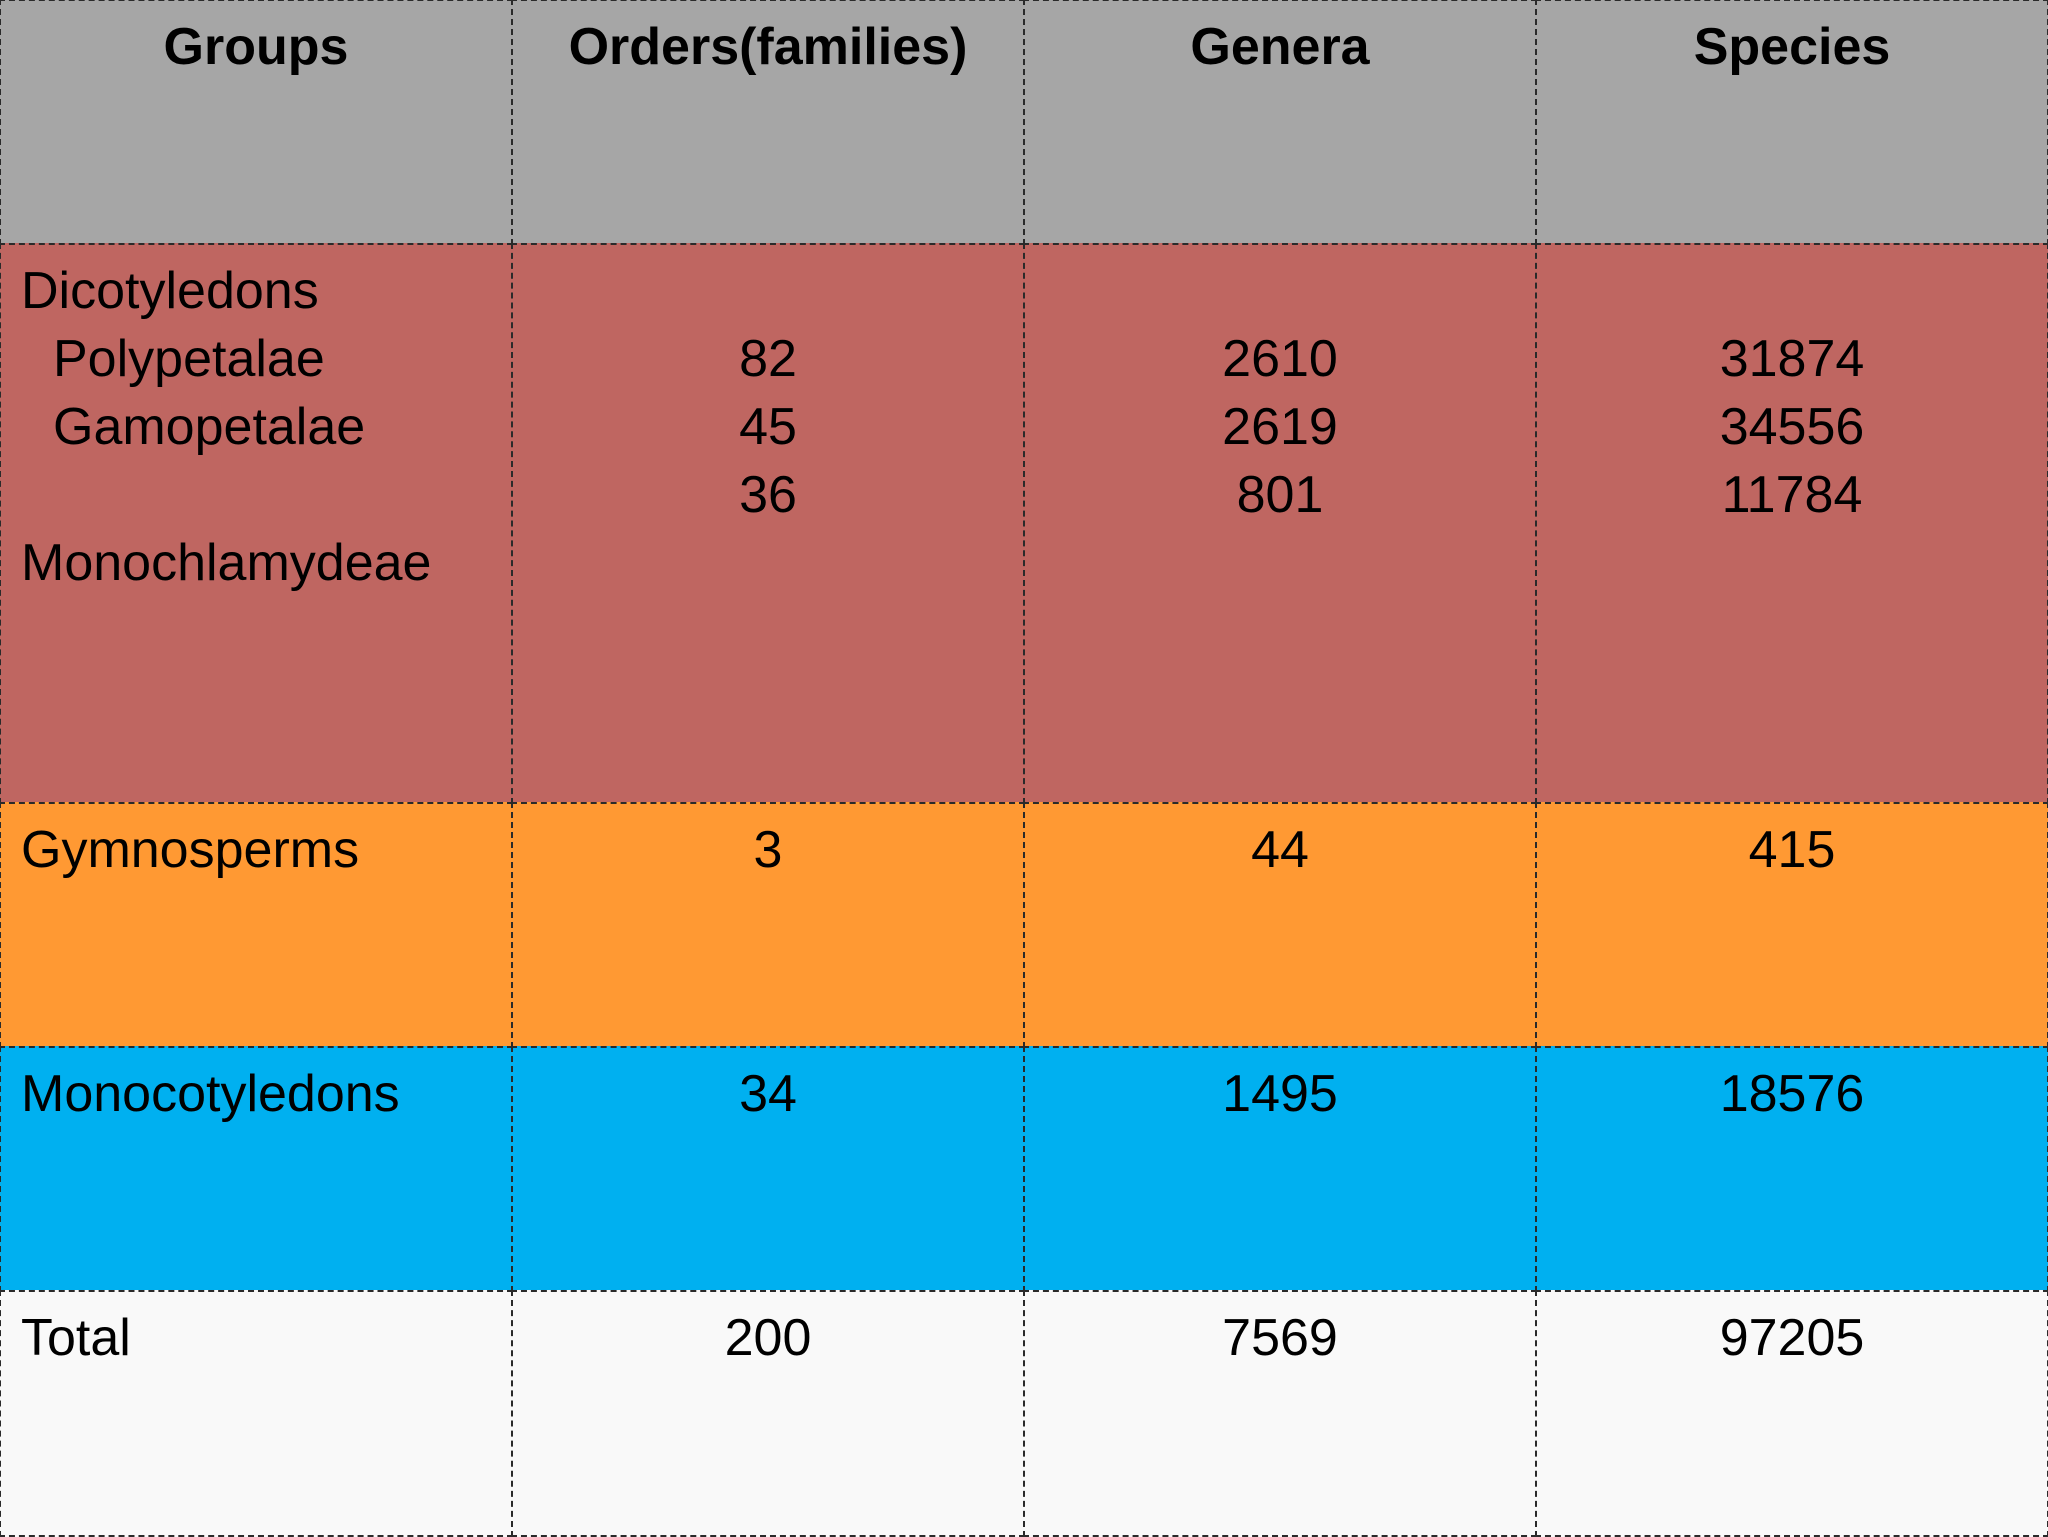 This screenshot has width=2048, height=1537. Describe the element at coordinates (189, 359) in the screenshot. I see `polypetalae-label: Polypetalae` at that location.